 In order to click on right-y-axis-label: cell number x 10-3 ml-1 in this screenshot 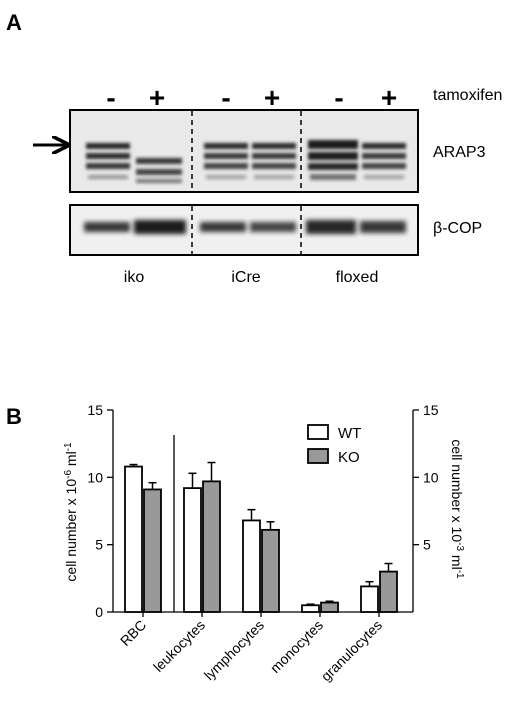, I will do `click(457, 509)`.